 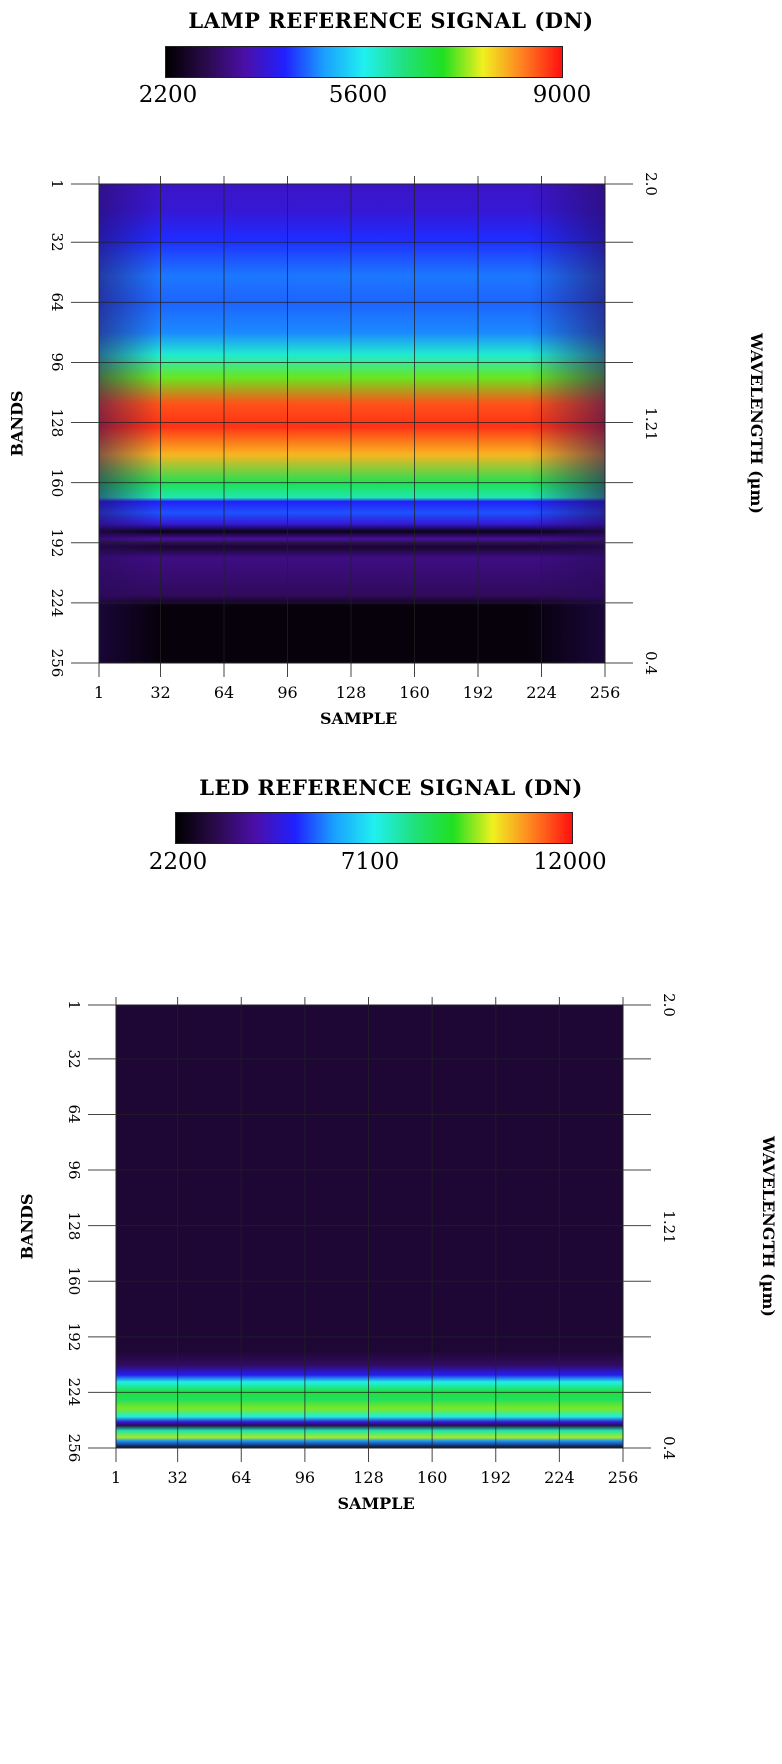 I want to click on colorbar-led-max-label: 12000, so click(x=570, y=862).